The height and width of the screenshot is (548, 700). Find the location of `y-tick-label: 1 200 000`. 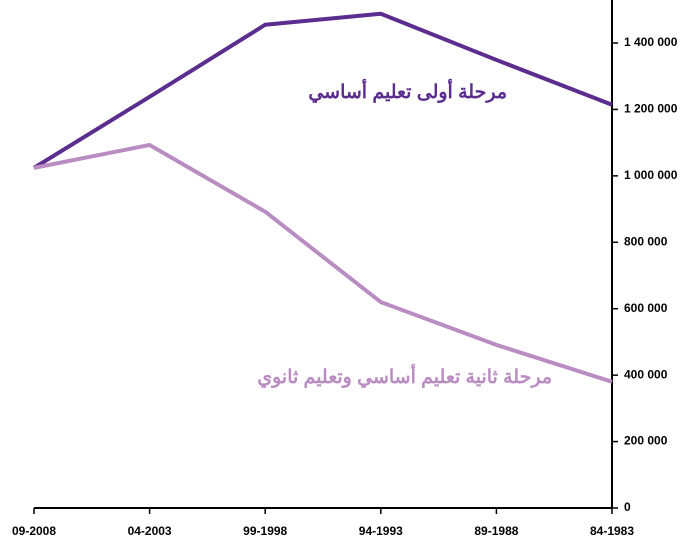

y-tick-label: 1 200 000 is located at coordinates (651, 109).